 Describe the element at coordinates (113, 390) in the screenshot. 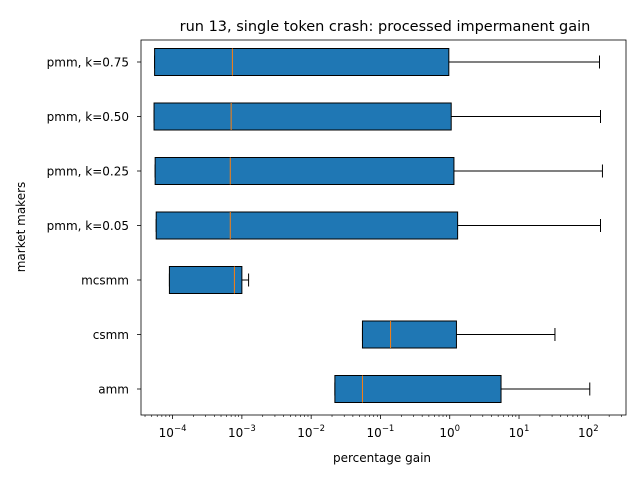

I see `y-tick-label-amm: amm` at that location.